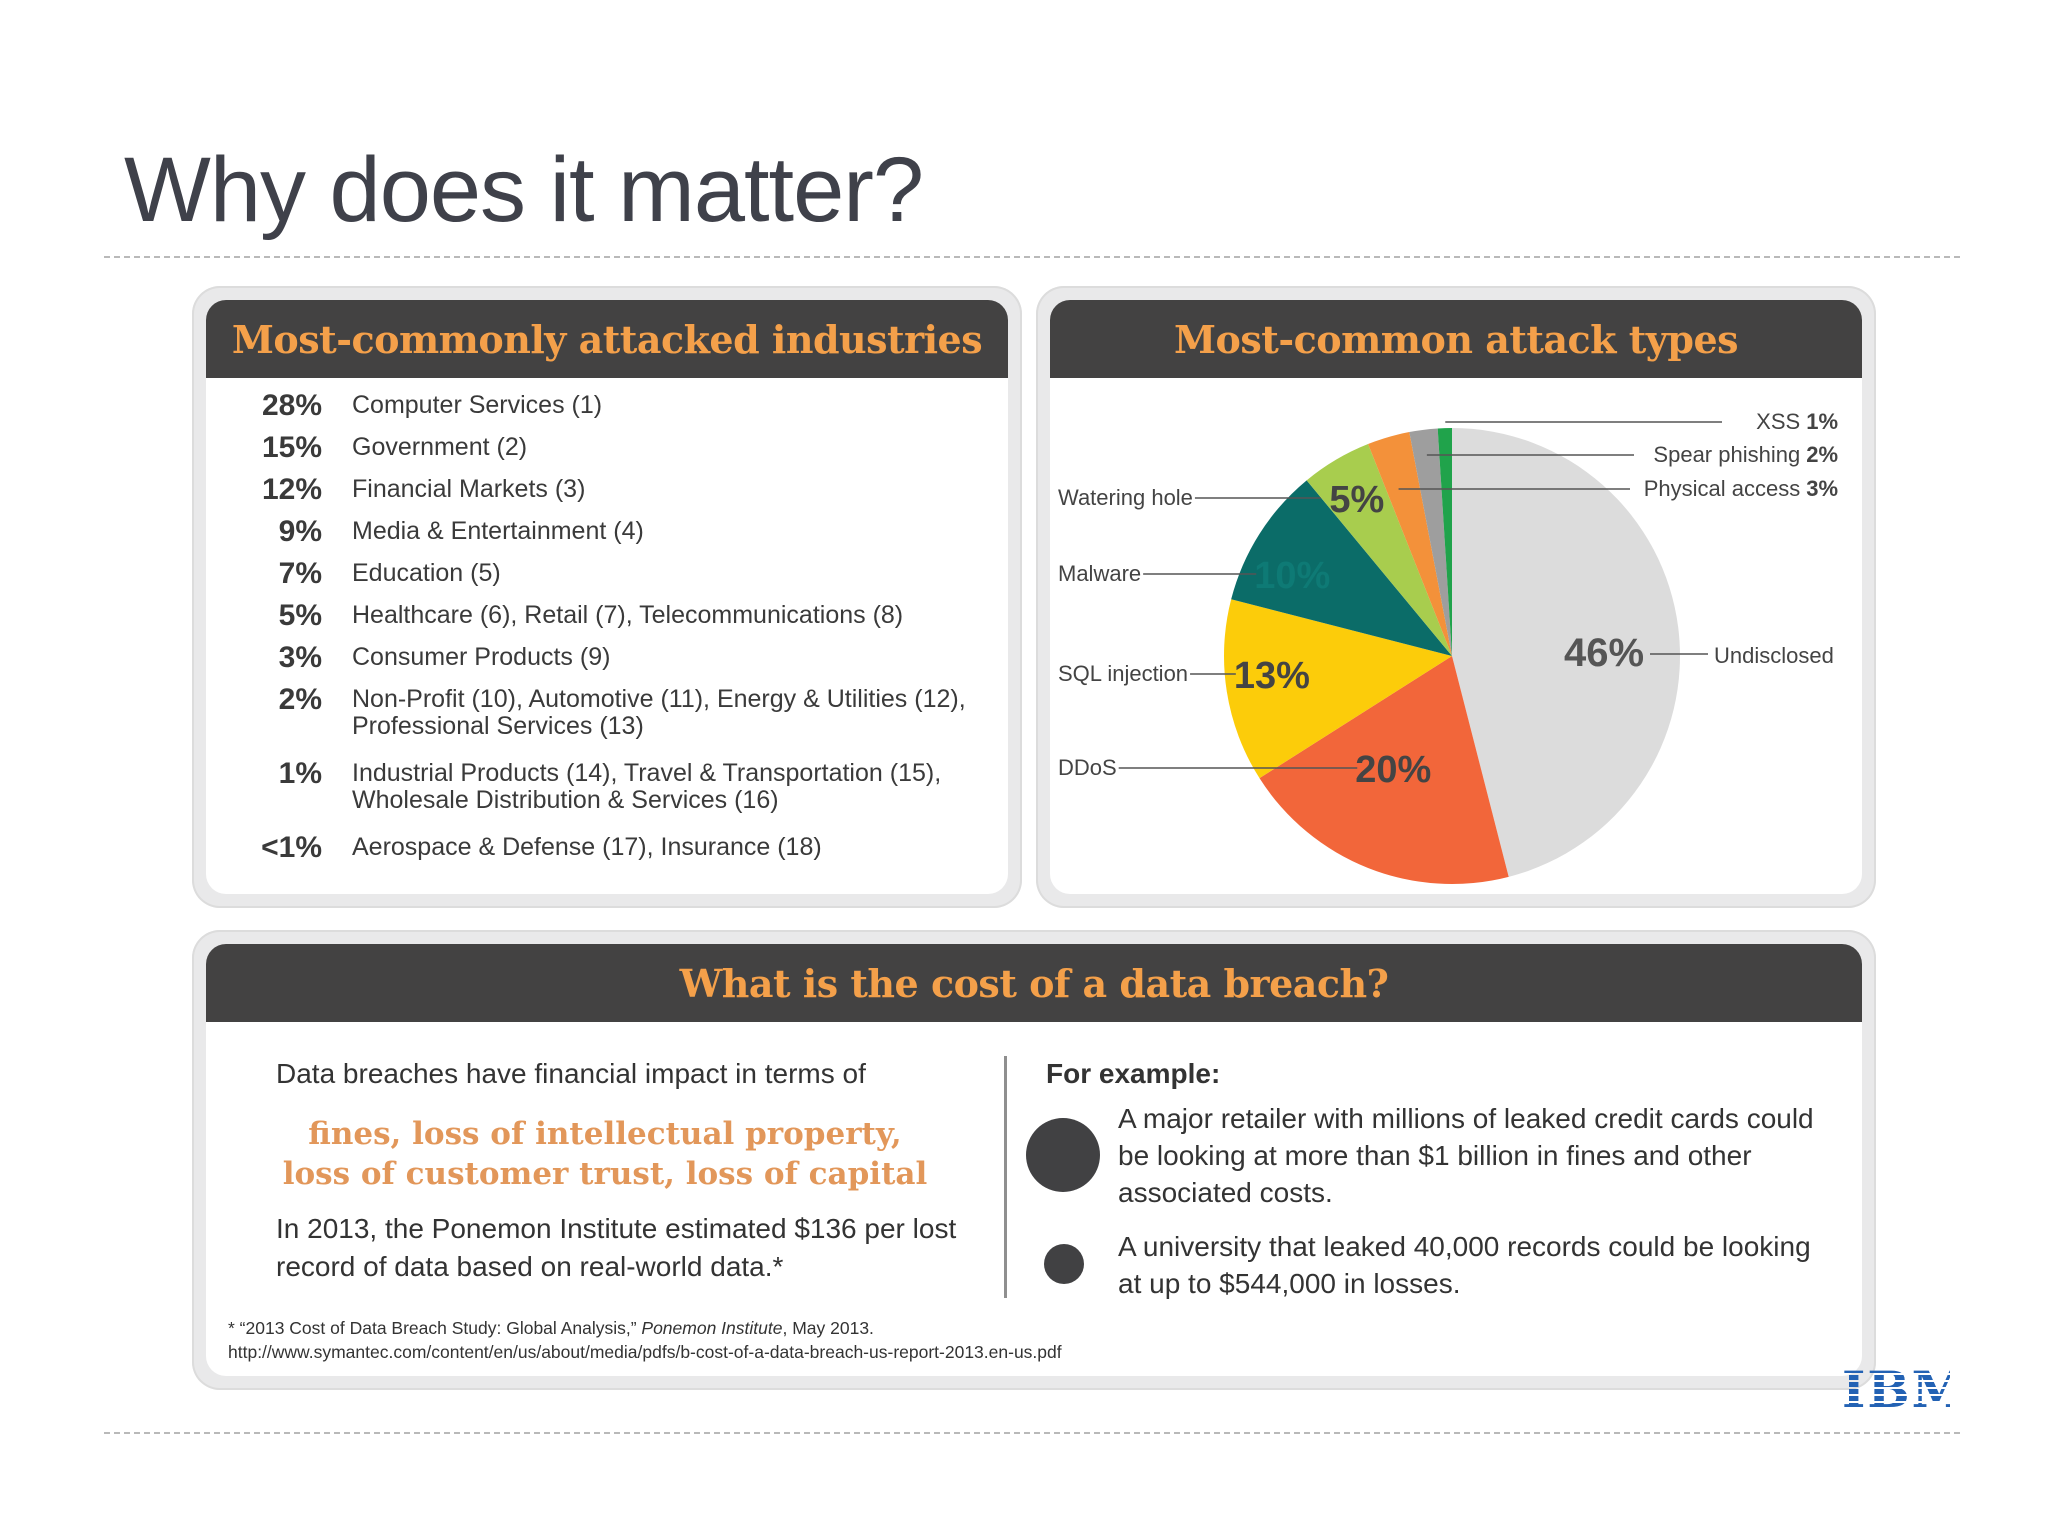 The height and width of the screenshot is (1536, 2048). Describe the element at coordinates (291, 447) in the screenshot. I see `industry-percent: 15%` at that location.